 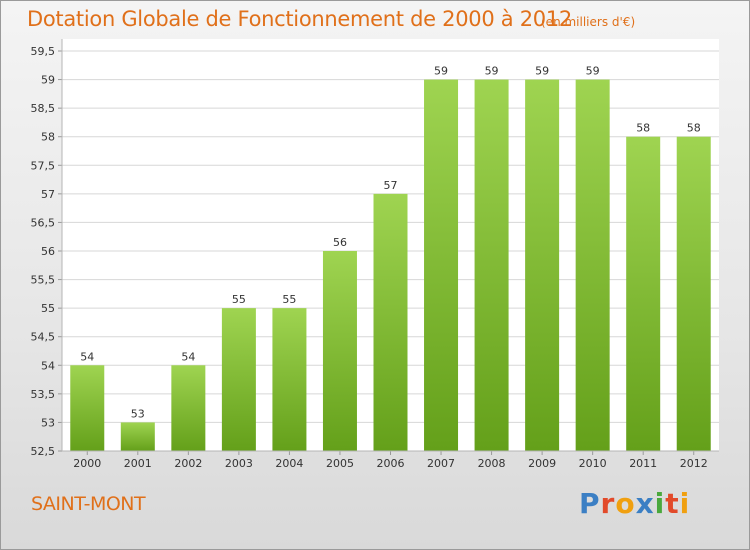 What do you see at coordinates (43, 451) in the screenshot?
I see `y-tick-label: 52,5` at bounding box center [43, 451].